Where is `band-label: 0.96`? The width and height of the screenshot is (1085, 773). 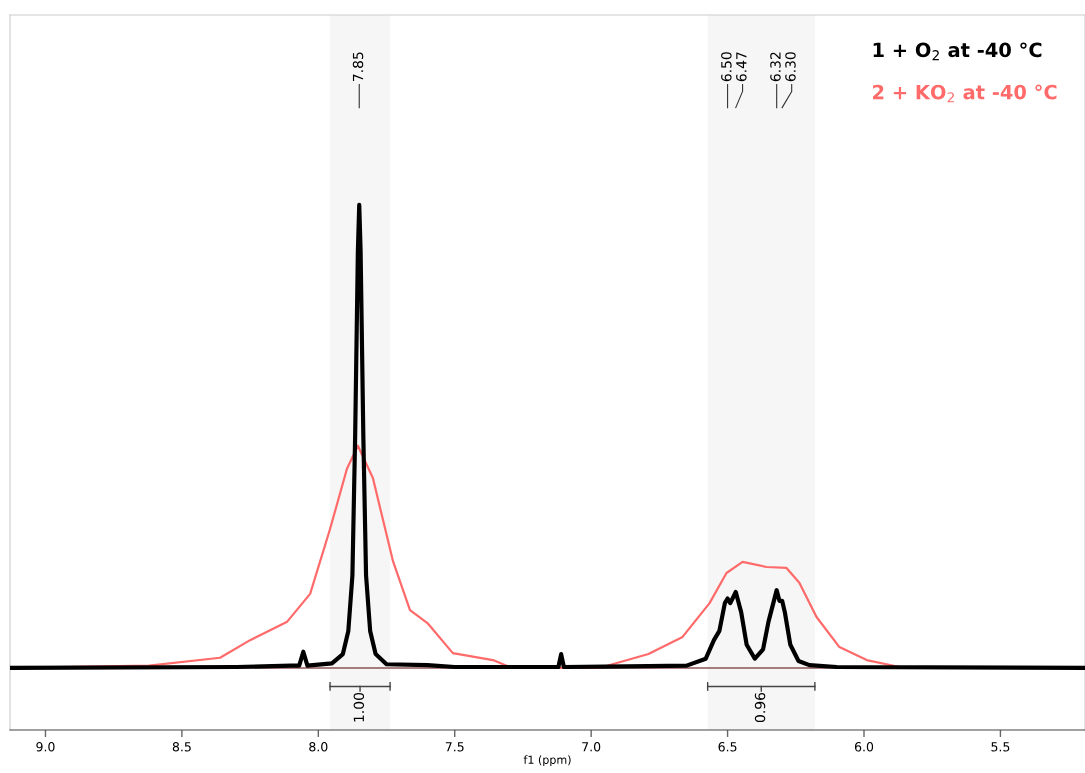 band-label: 0.96 is located at coordinates (760, 707).